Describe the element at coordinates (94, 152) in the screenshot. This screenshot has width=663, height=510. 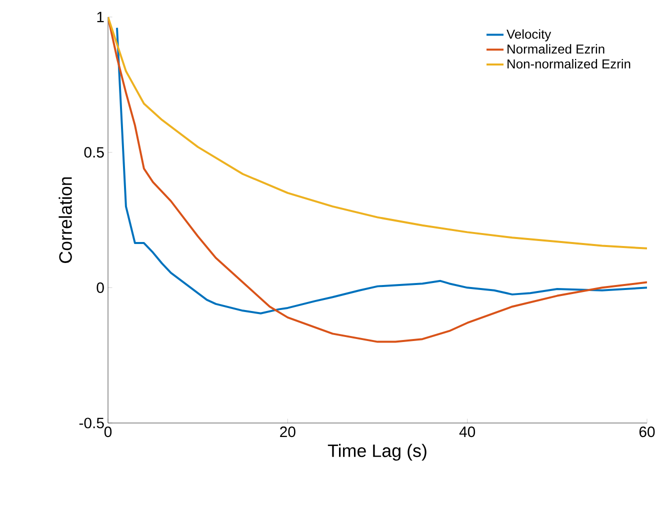
I see `y-tick-label: 0.5` at that location.